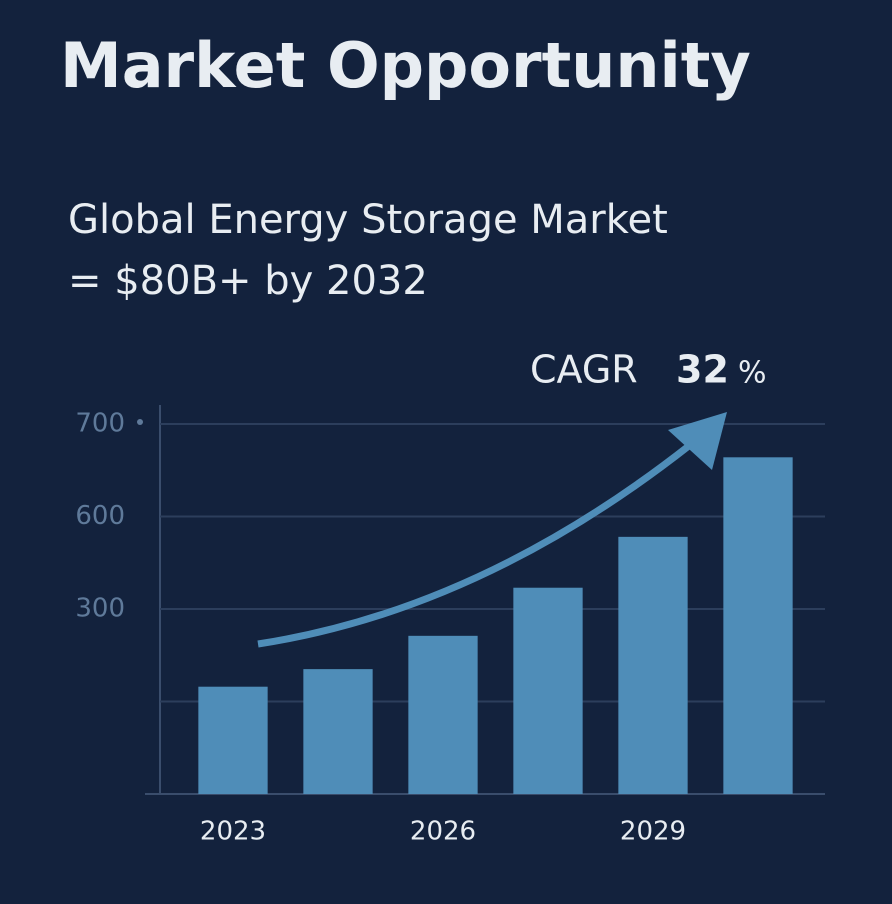 The width and height of the screenshot is (892, 904). I want to click on chart-title: Market Opportunity, so click(405, 65).